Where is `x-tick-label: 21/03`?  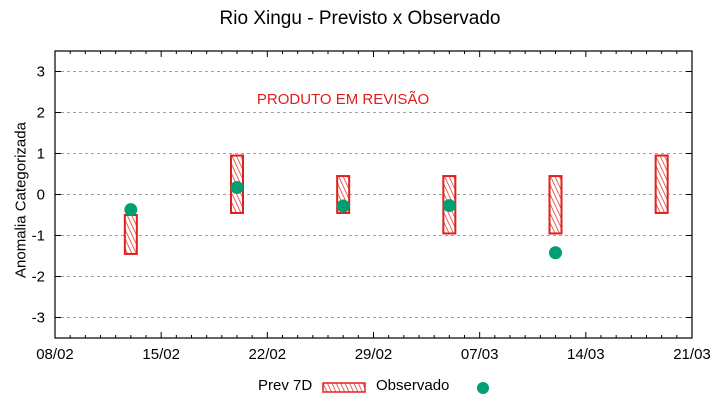
x-tick-label: 21/03 is located at coordinates (692, 354).